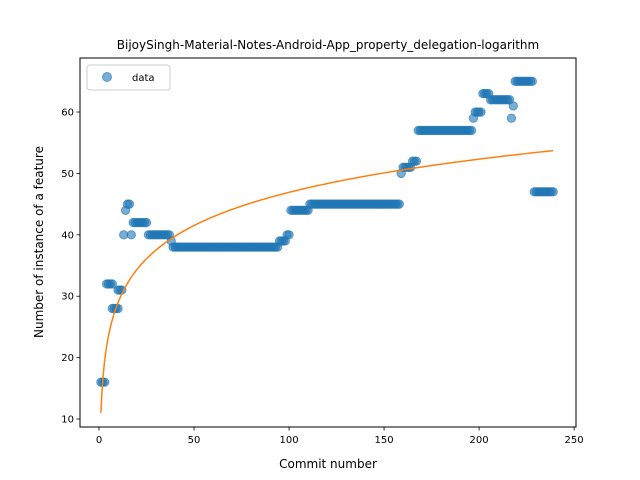  What do you see at coordinates (67, 113) in the screenshot?
I see `y-tick-label-60: 60` at bounding box center [67, 113].